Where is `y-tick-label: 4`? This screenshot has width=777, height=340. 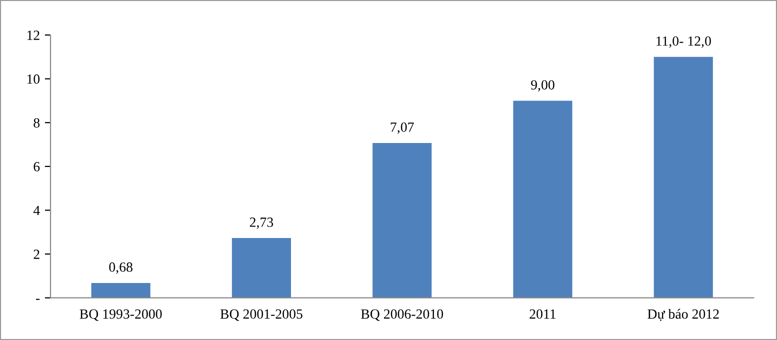 y-tick-label: 4 is located at coordinates (36, 211).